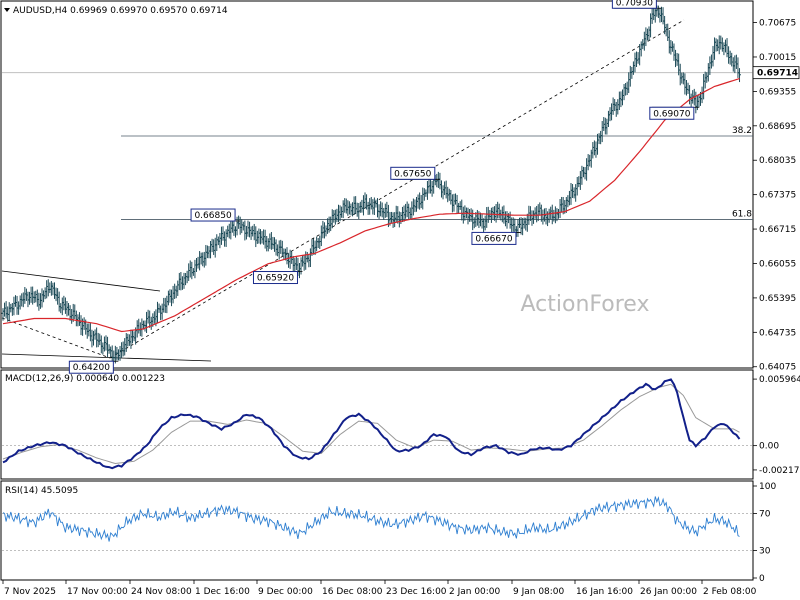 The image size is (800, 600). I want to click on x-tick-label: 9 Dec 00:00, so click(285, 592).